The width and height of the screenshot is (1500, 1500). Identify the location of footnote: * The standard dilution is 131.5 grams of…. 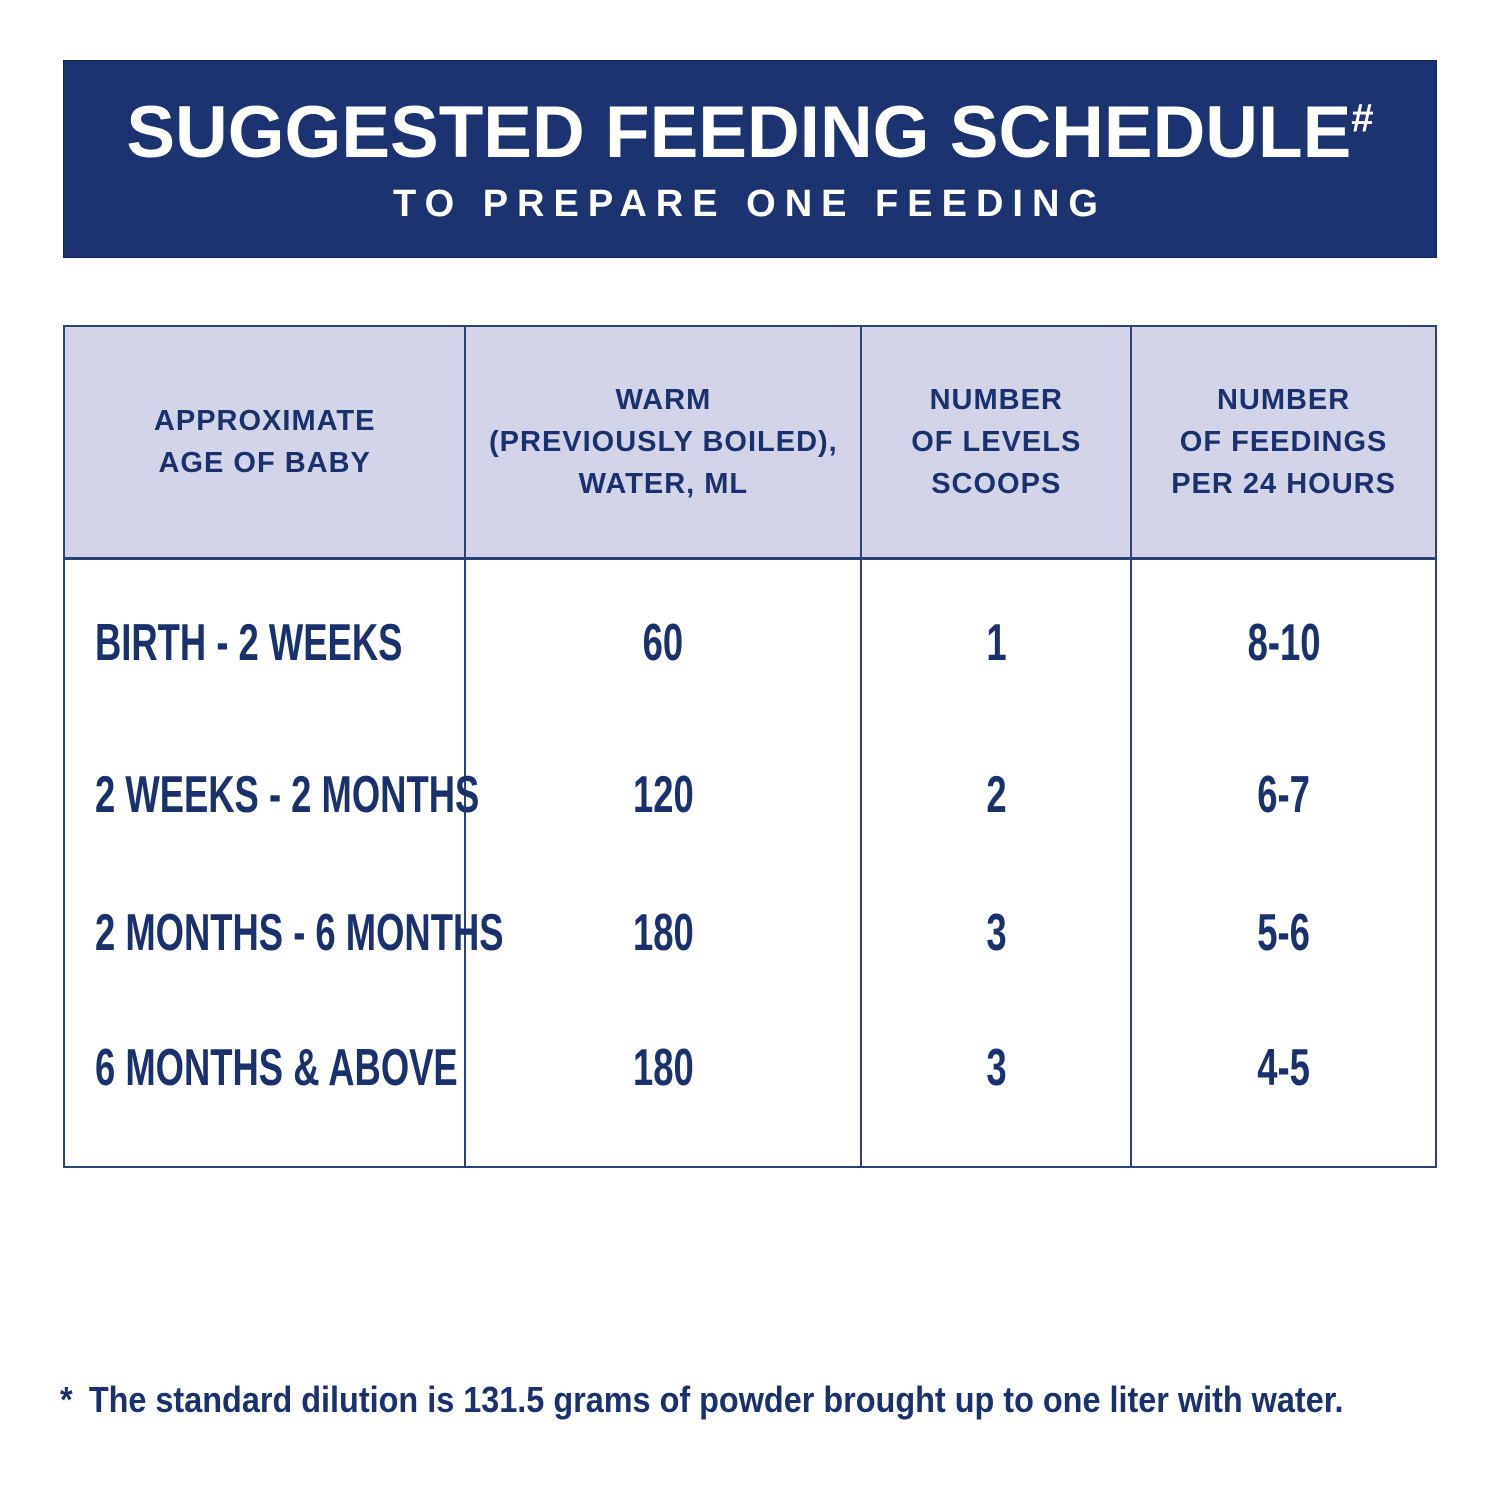
(770, 1399).